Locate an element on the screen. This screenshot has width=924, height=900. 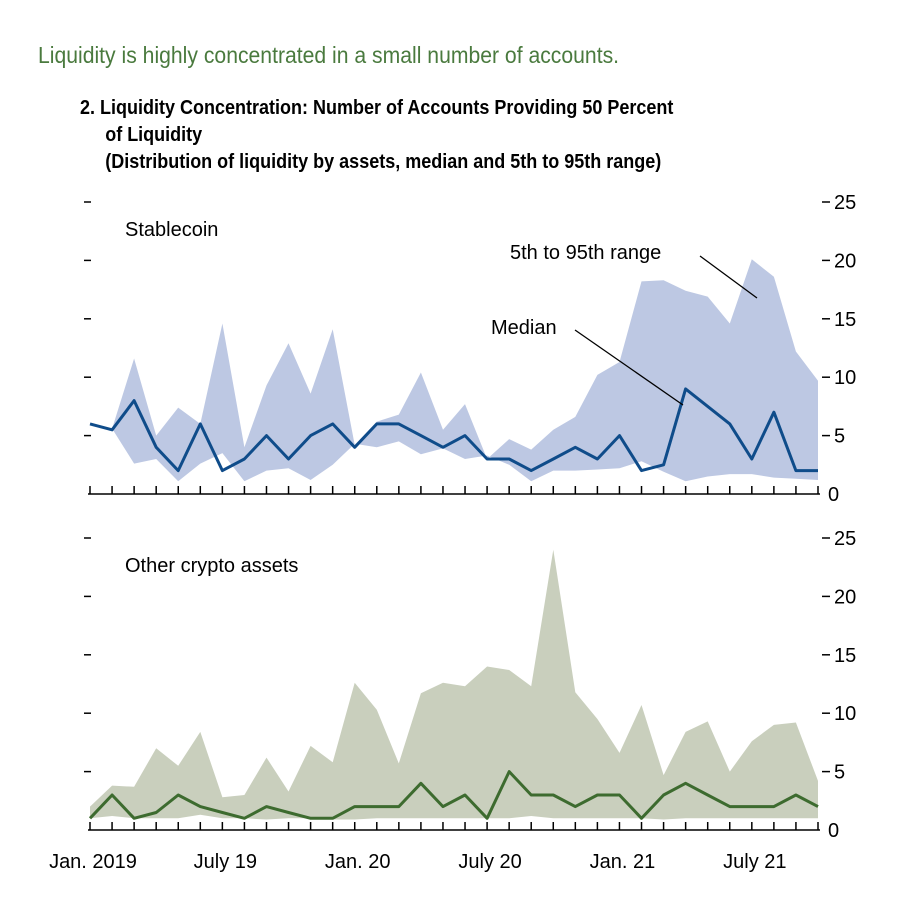
x-tick-label: Jan. 21 is located at coordinates (623, 862).